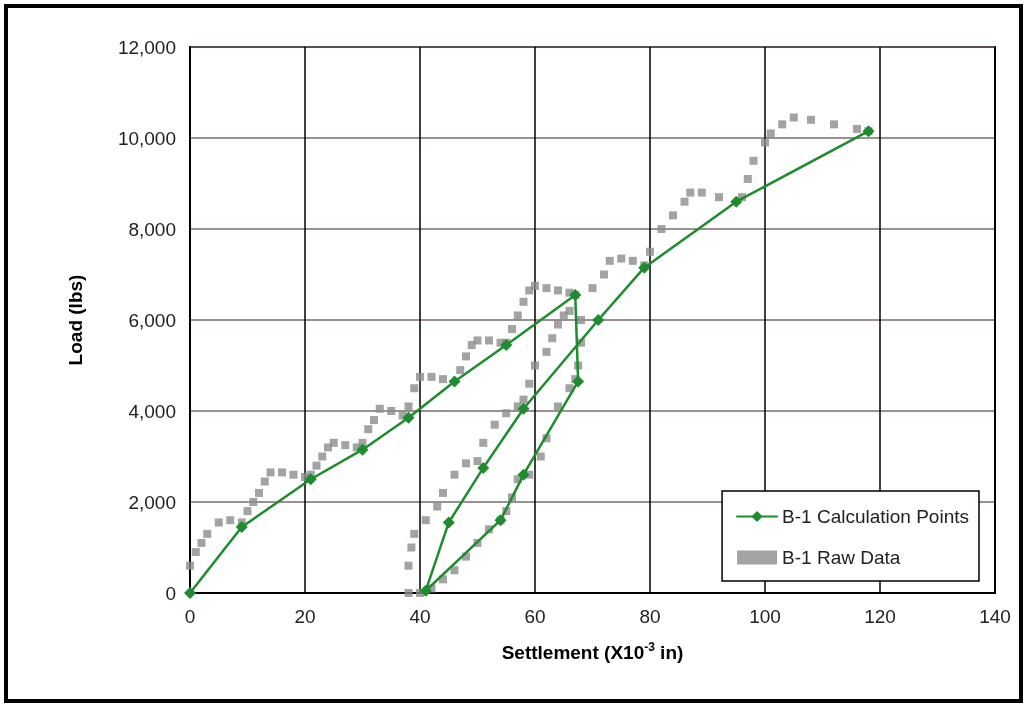 This screenshot has width=1031, height=711. Describe the element at coordinates (995, 616) in the screenshot. I see `x-tick-label: 140` at that location.